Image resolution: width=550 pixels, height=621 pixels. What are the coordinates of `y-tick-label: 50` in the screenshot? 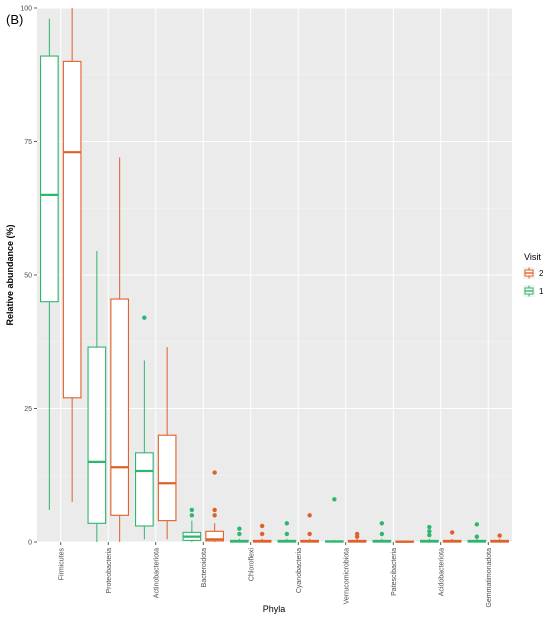 It's located at (28, 276).